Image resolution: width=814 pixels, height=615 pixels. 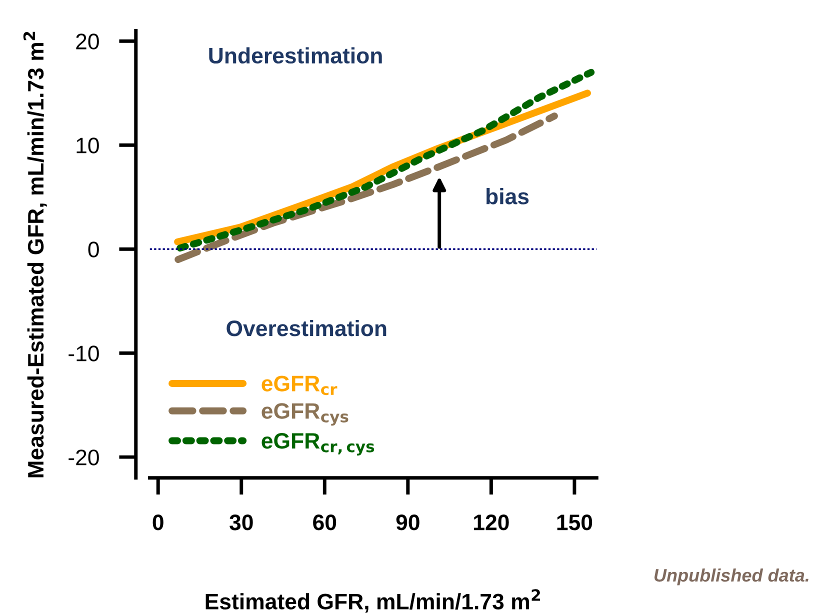 I want to click on annotation: Overestimation, so click(x=306, y=328).